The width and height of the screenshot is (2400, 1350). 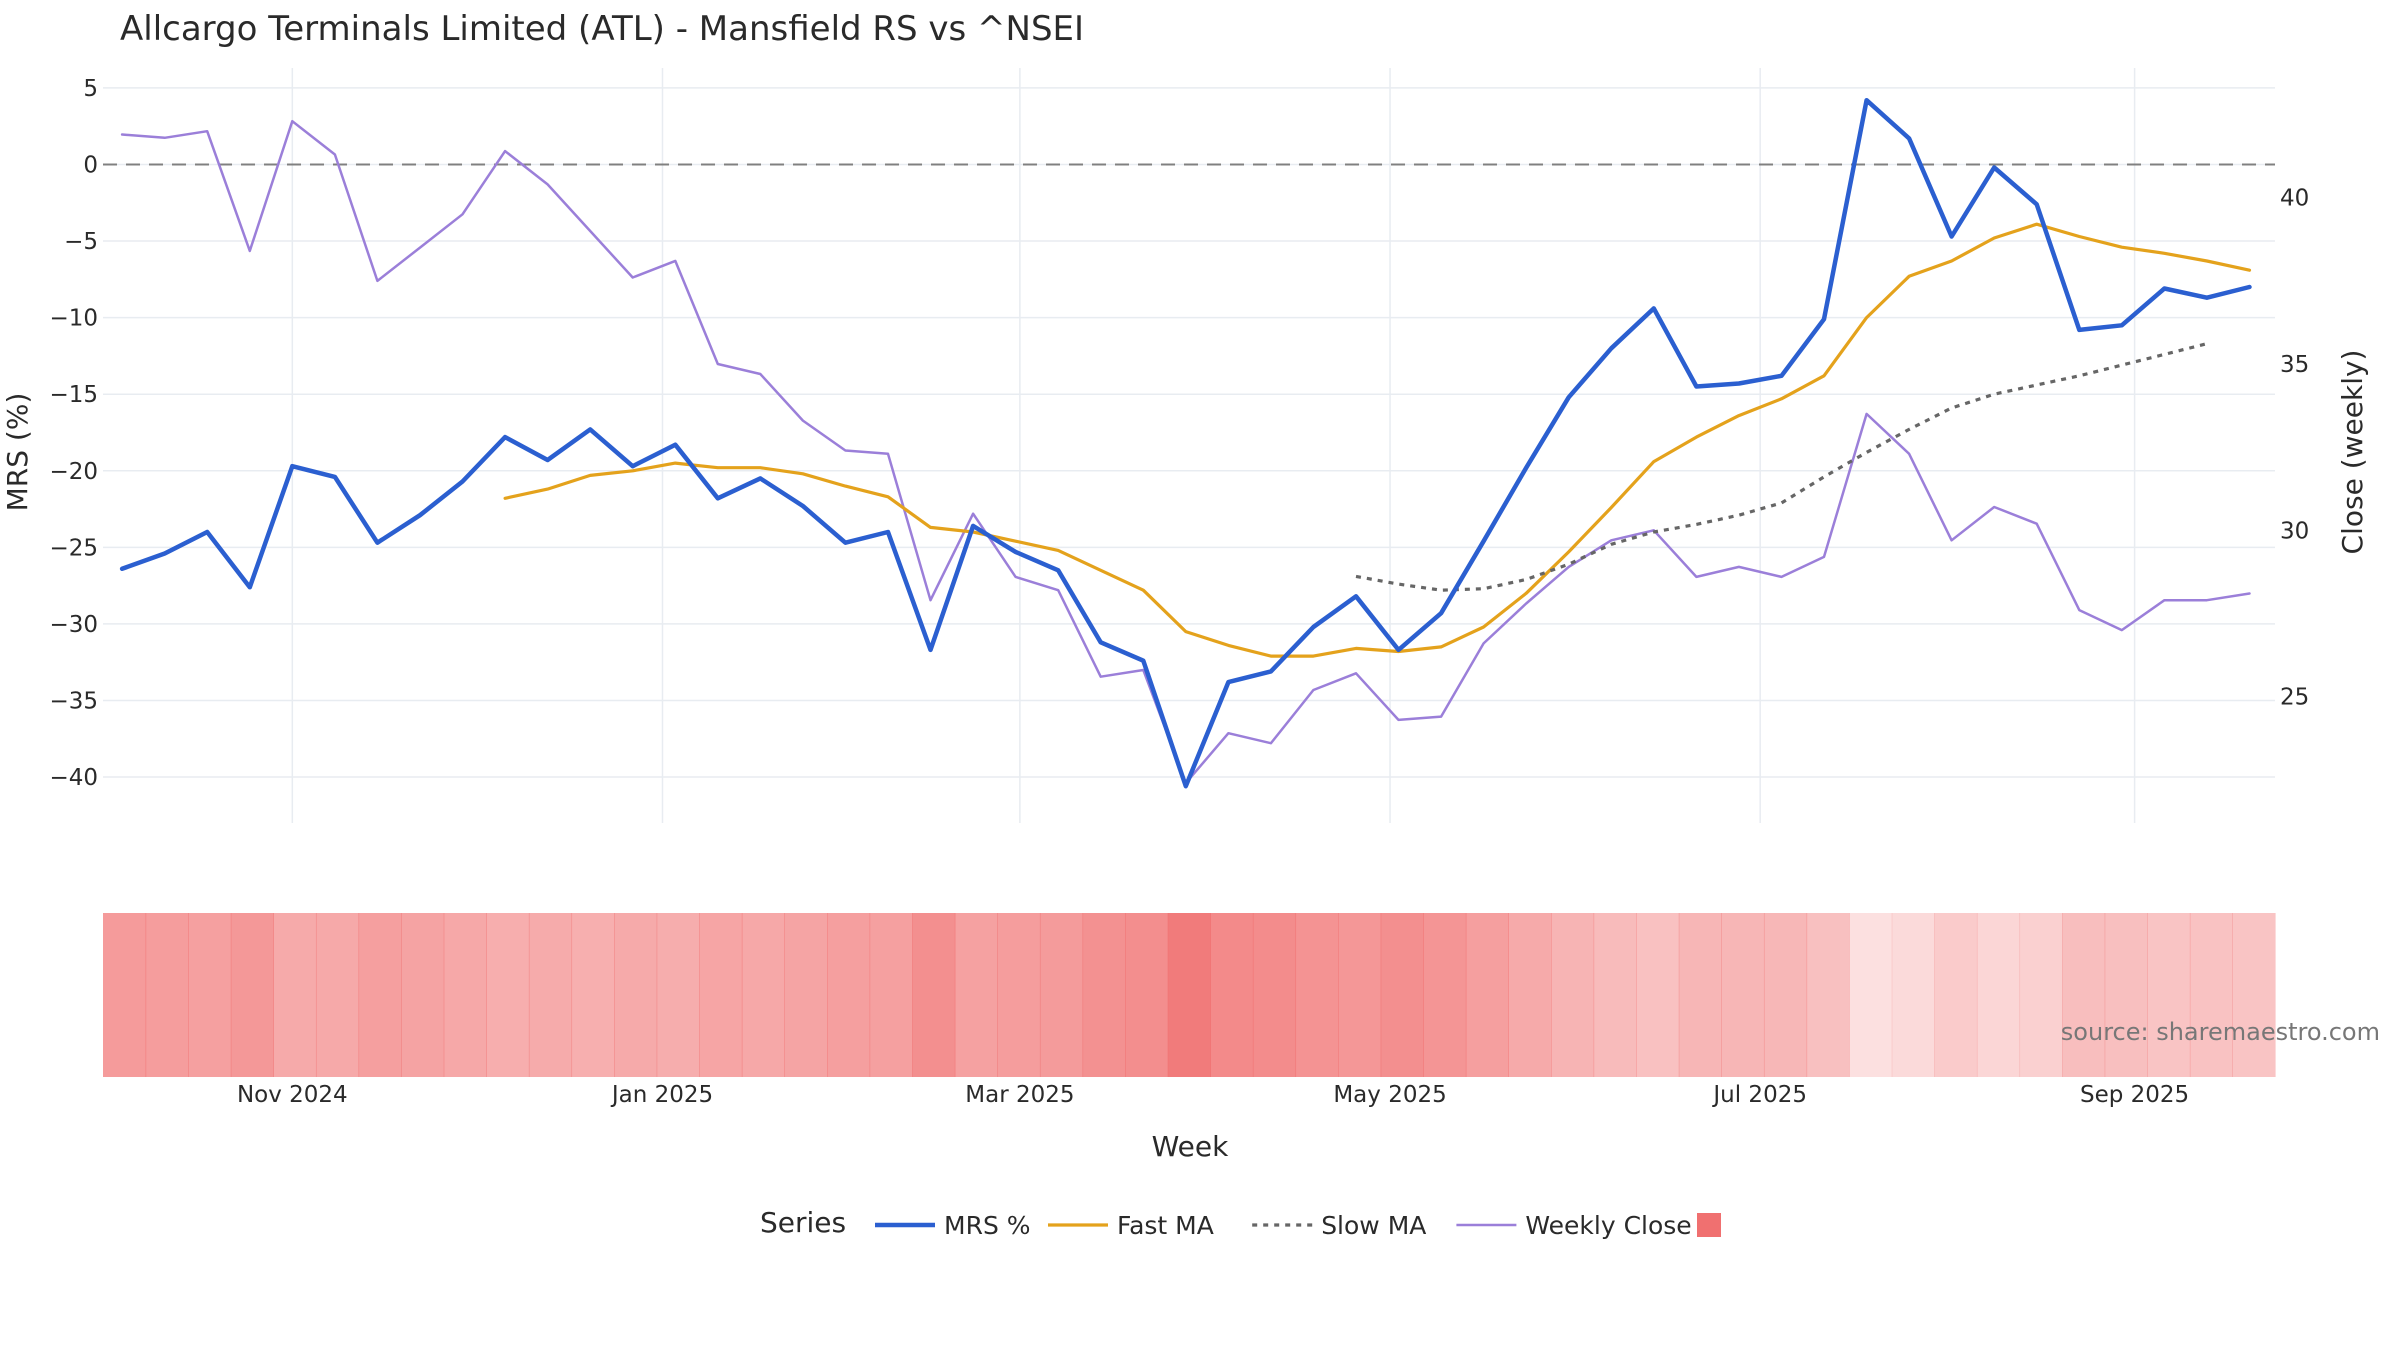 I want to click on legend-label-3: Weekly Close, so click(x=1608, y=1225).